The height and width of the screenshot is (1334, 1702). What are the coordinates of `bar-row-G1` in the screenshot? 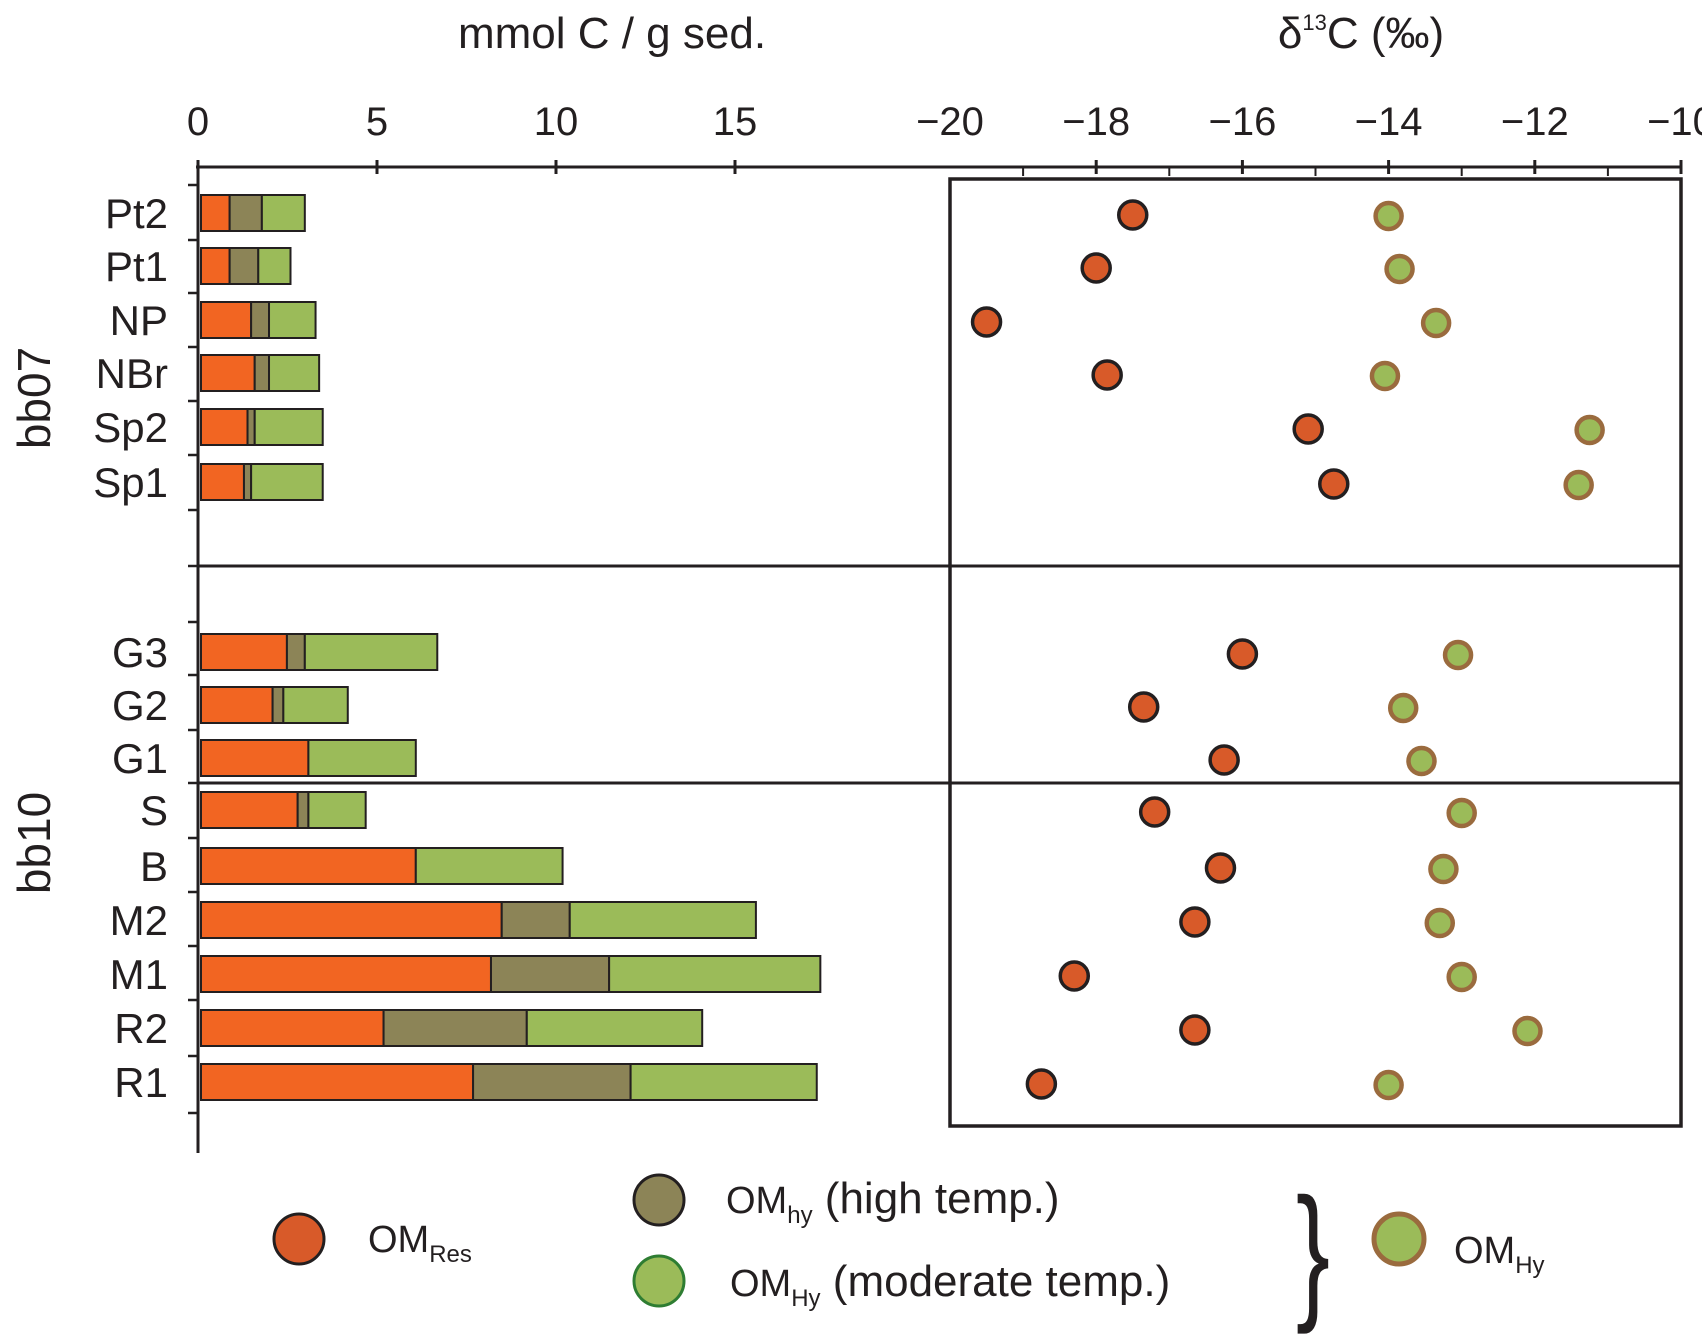 It's located at (308, 758).